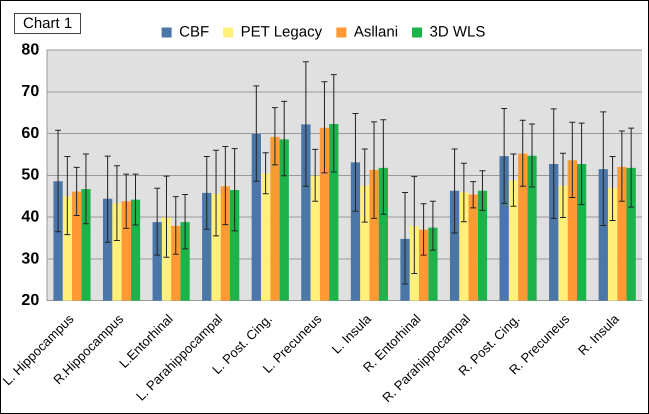  What do you see at coordinates (30, 175) in the screenshot?
I see `y-tick-label: 50` at bounding box center [30, 175].